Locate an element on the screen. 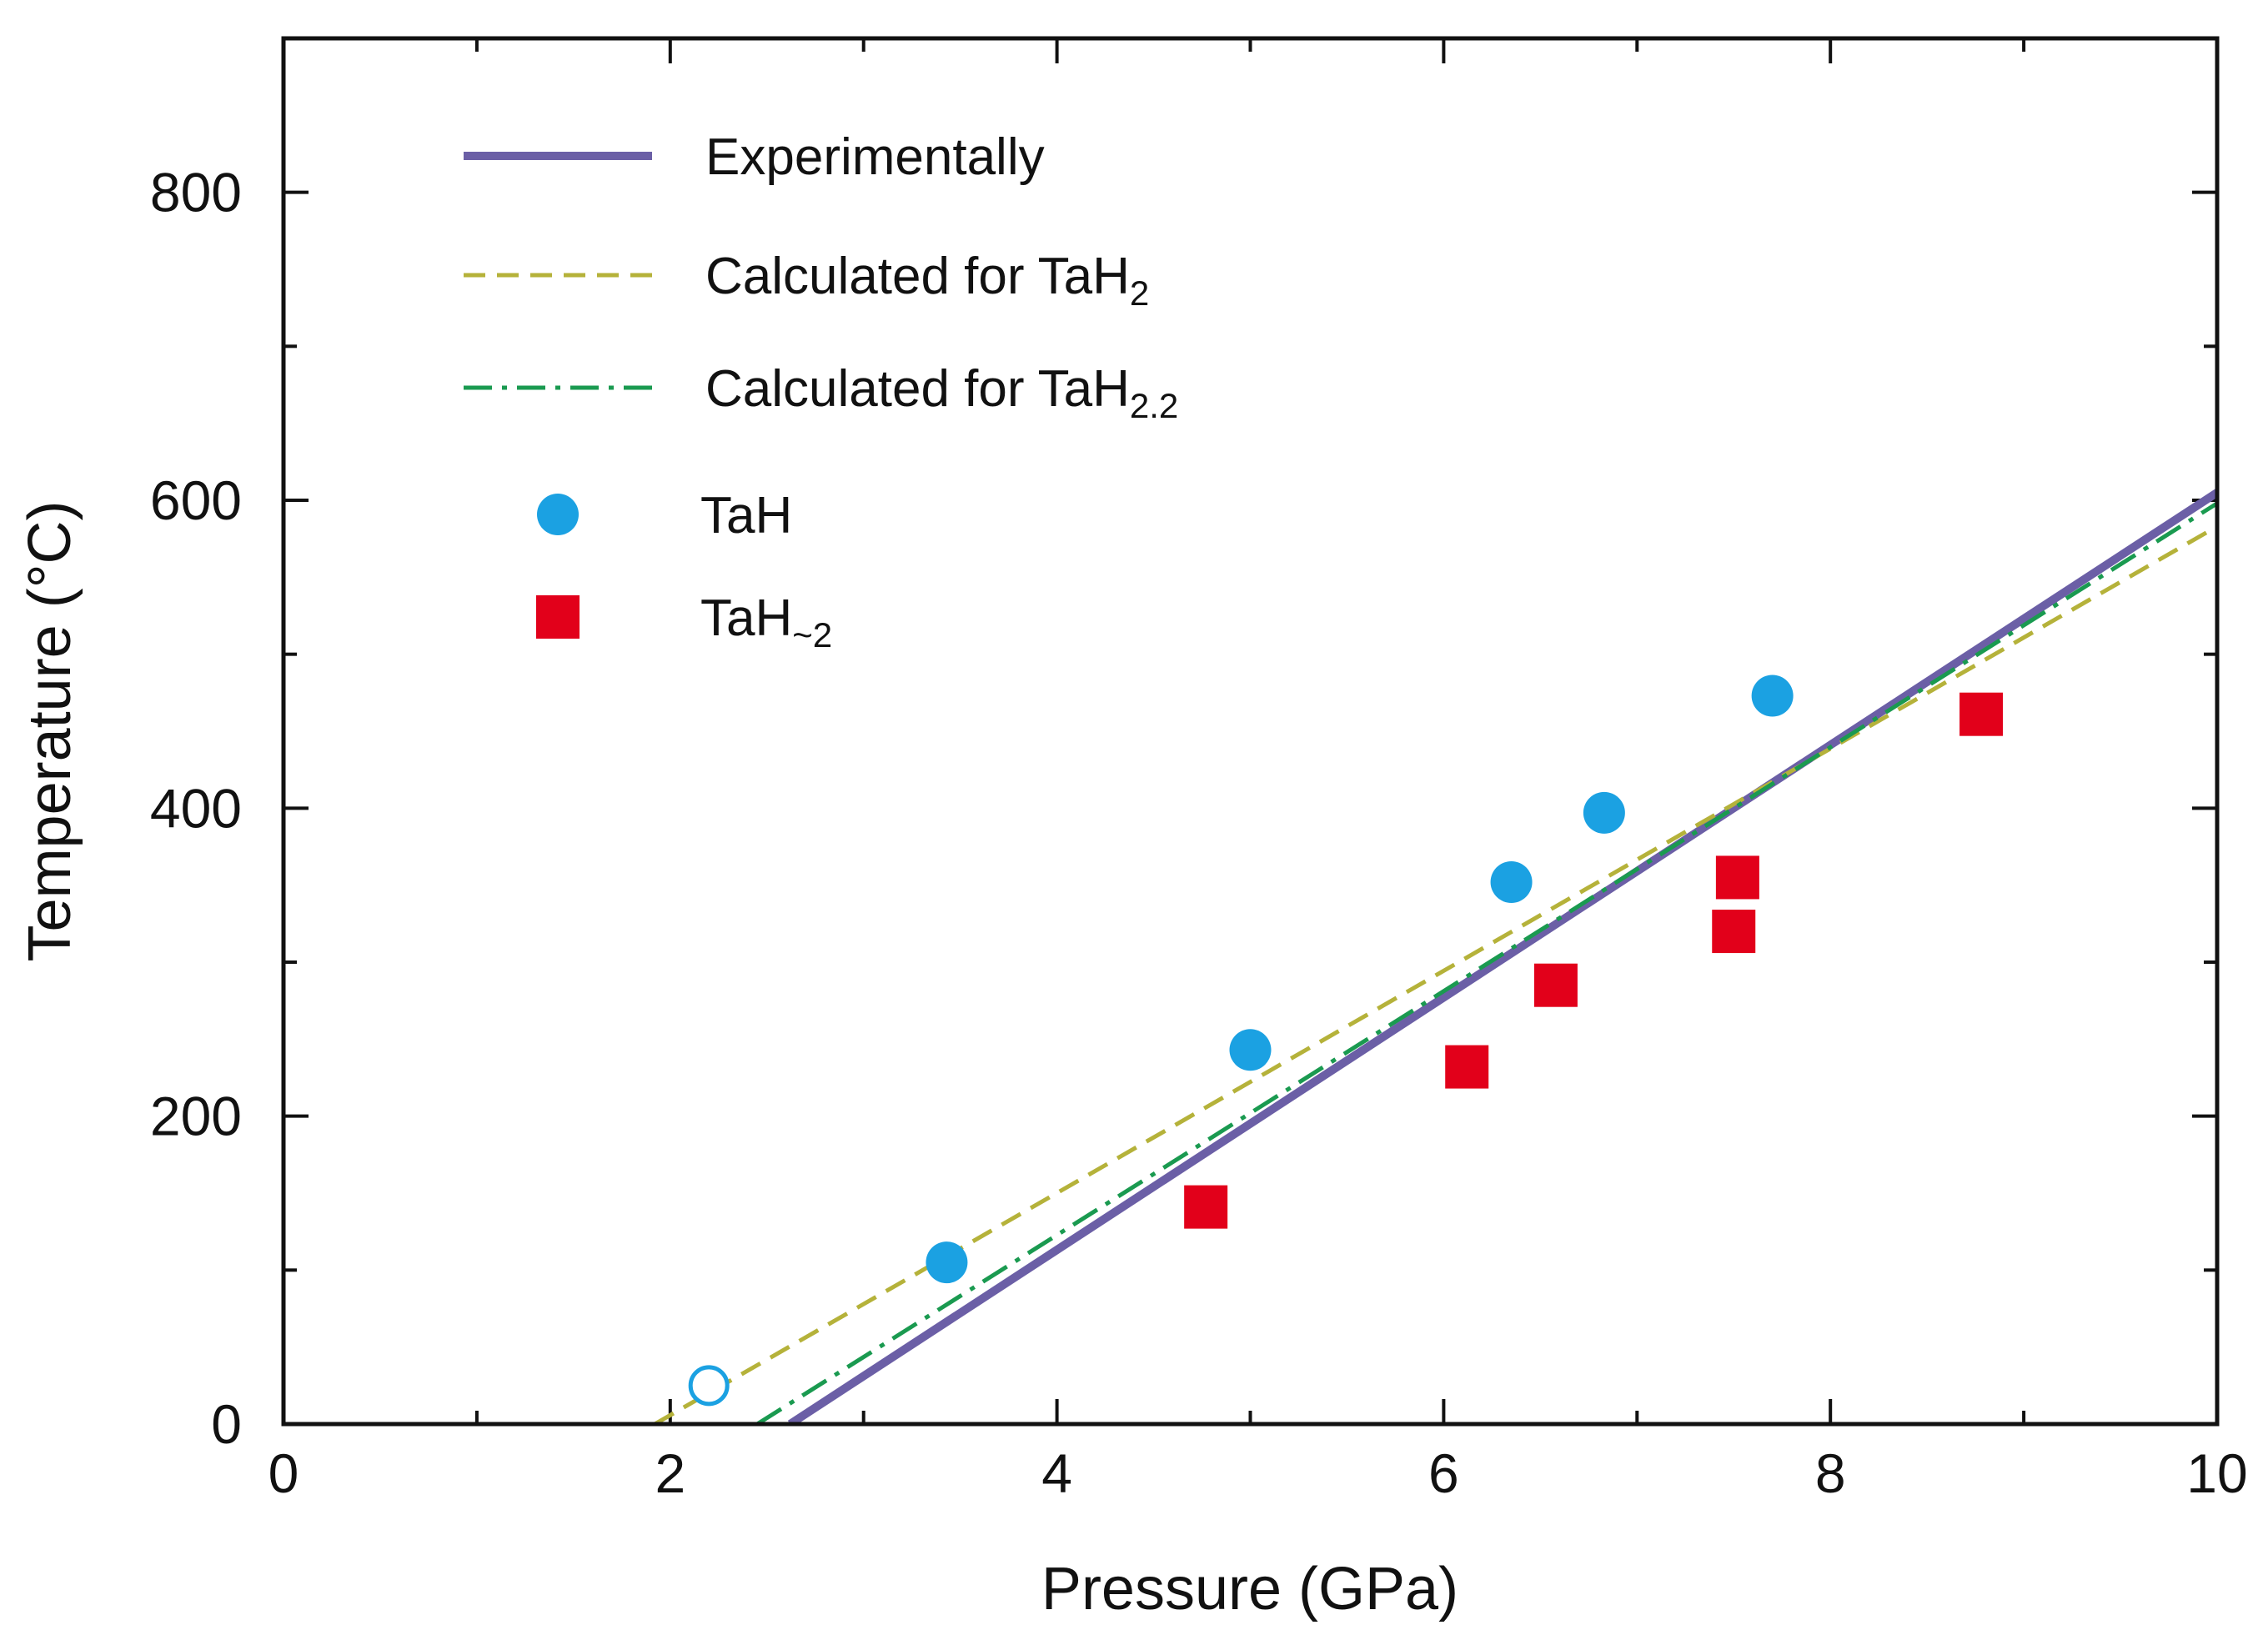 The height and width of the screenshot is (1640, 2268). x-tick-label: 2 is located at coordinates (670, 1473).